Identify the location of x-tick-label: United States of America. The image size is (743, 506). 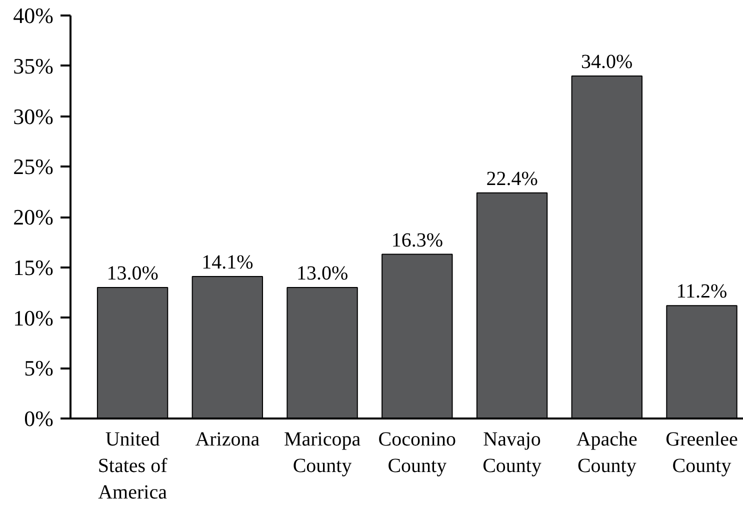
(133, 466).